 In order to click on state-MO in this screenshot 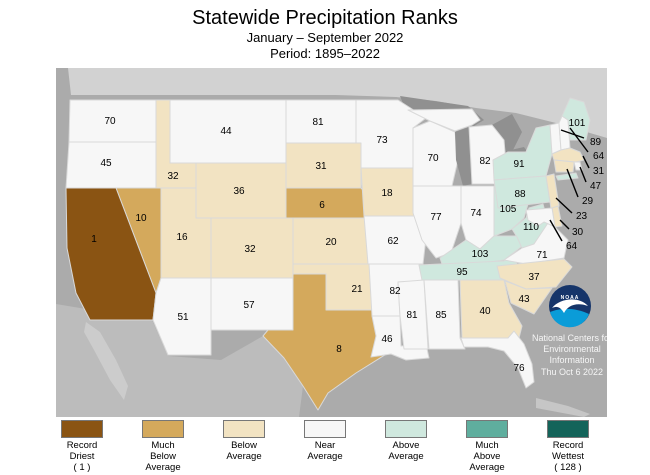, I will do `click(395, 240)`.